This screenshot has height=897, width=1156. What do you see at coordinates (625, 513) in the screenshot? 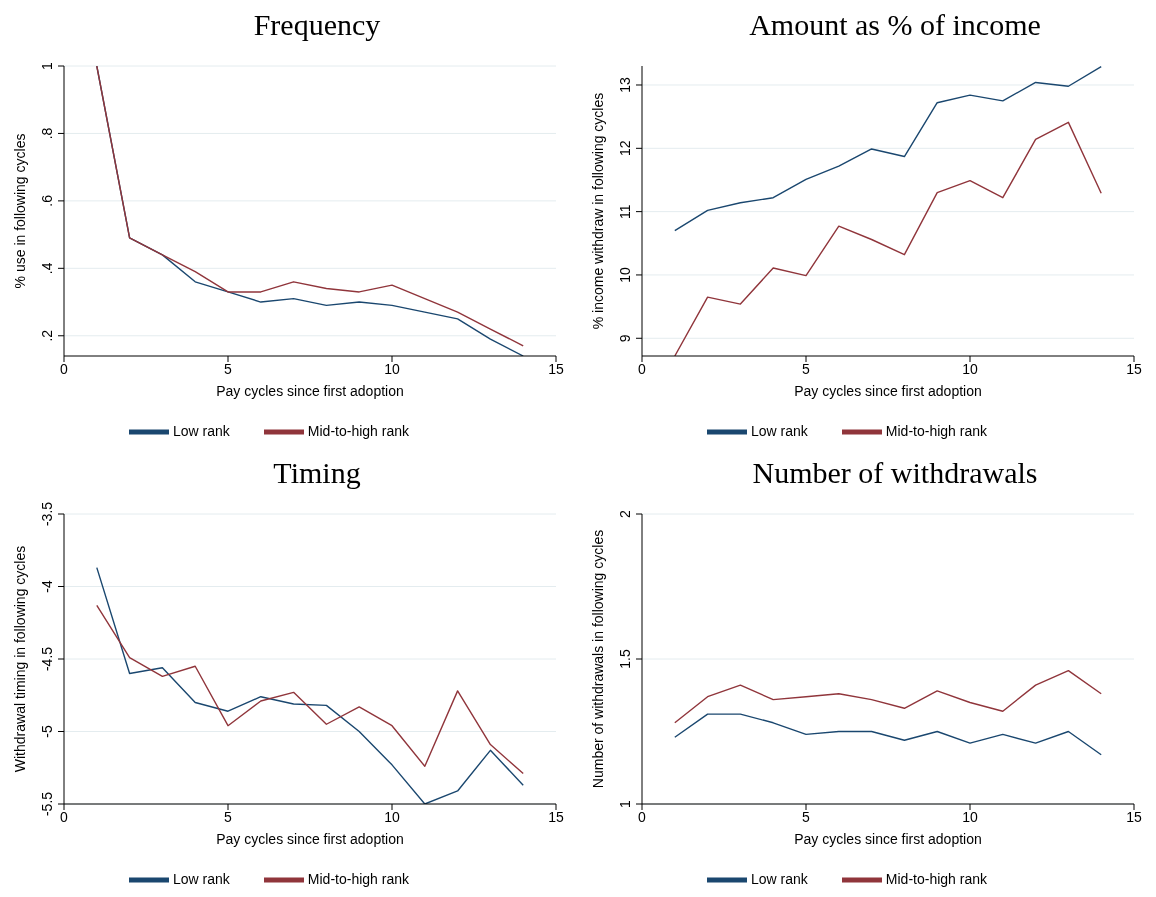
I see `y-tick-label: 2` at bounding box center [625, 513].